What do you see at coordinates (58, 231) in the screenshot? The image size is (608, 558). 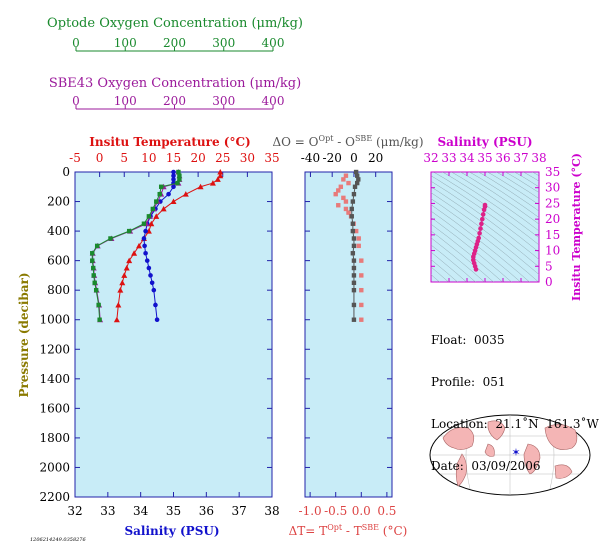 I see `pressure-tick-400: 400` at bounding box center [58, 231].